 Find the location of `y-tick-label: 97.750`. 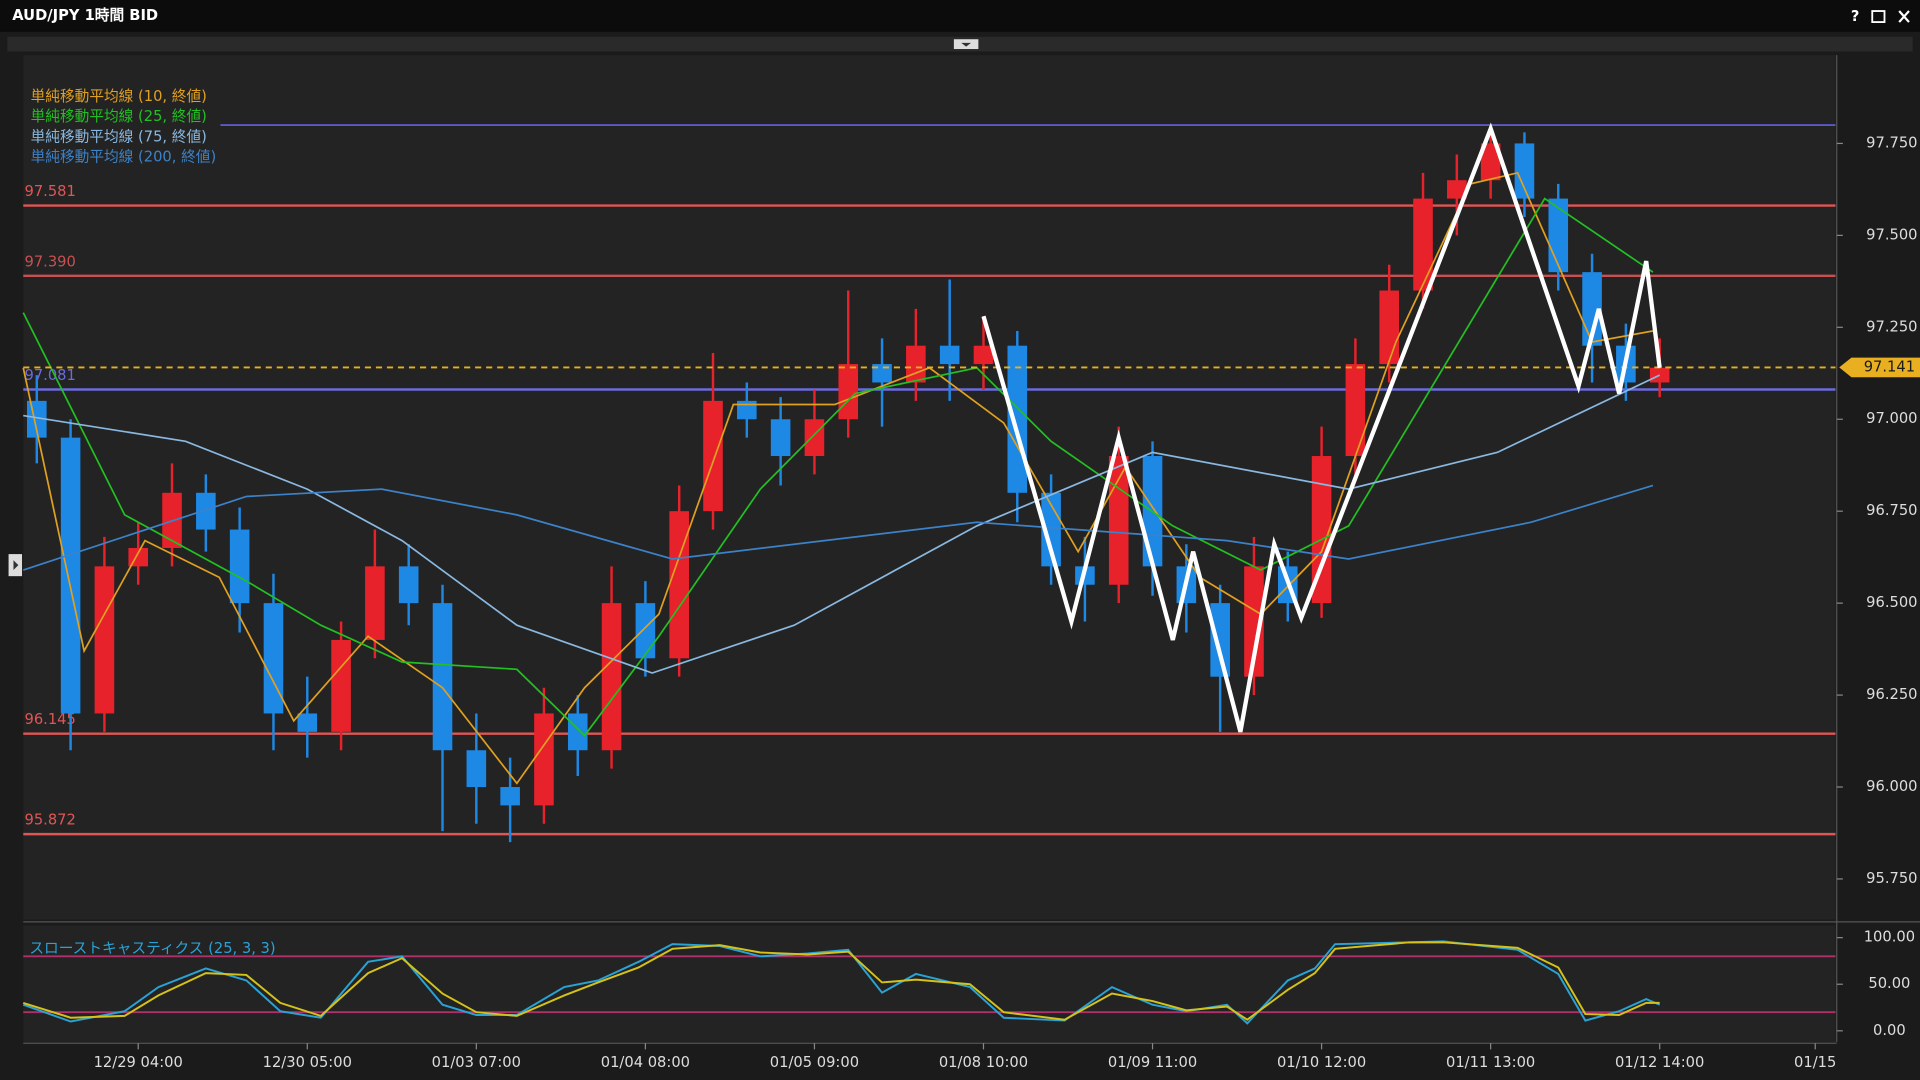

y-tick-label: 97.750 is located at coordinates (1891, 142).